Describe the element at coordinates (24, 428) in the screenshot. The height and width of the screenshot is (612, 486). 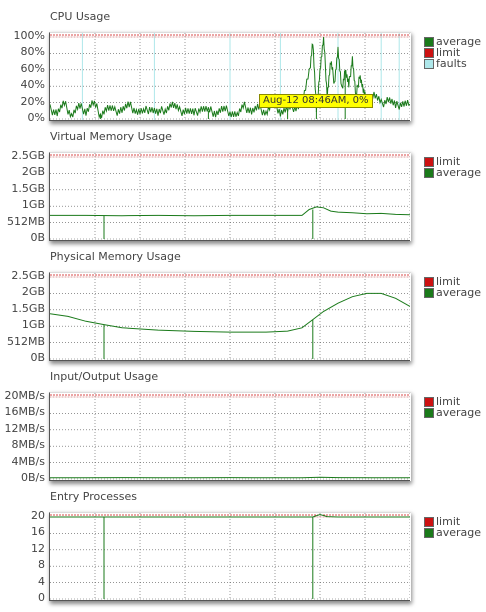
I see `y-tick-label: 12MB/s` at that location.